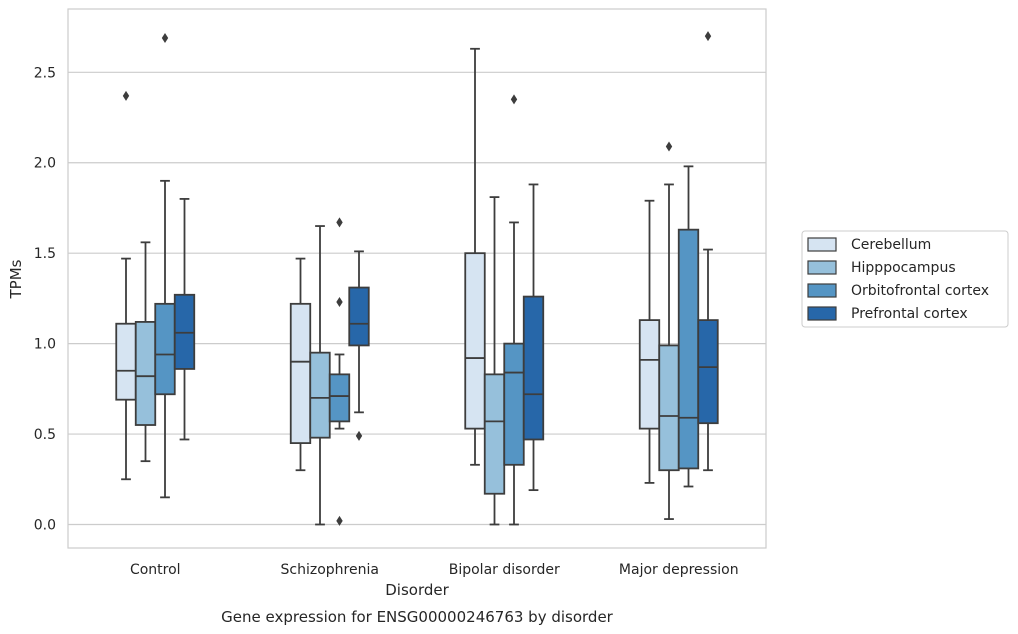 This screenshot has width=1018, height=634. What do you see at coordinates (45, 254) in the screenshot?
I see `y-tick-label: 1.5` at bounding box center [45, 254].